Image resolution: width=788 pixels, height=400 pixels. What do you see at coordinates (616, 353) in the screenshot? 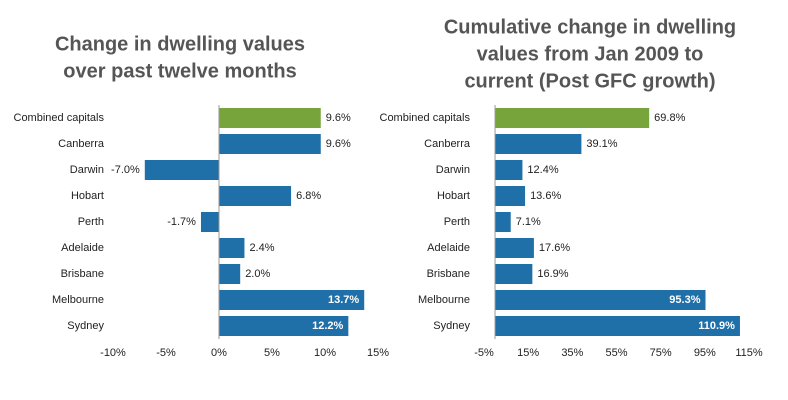
I see `x-tick-label: 55%` at bounding box center [616, 353].